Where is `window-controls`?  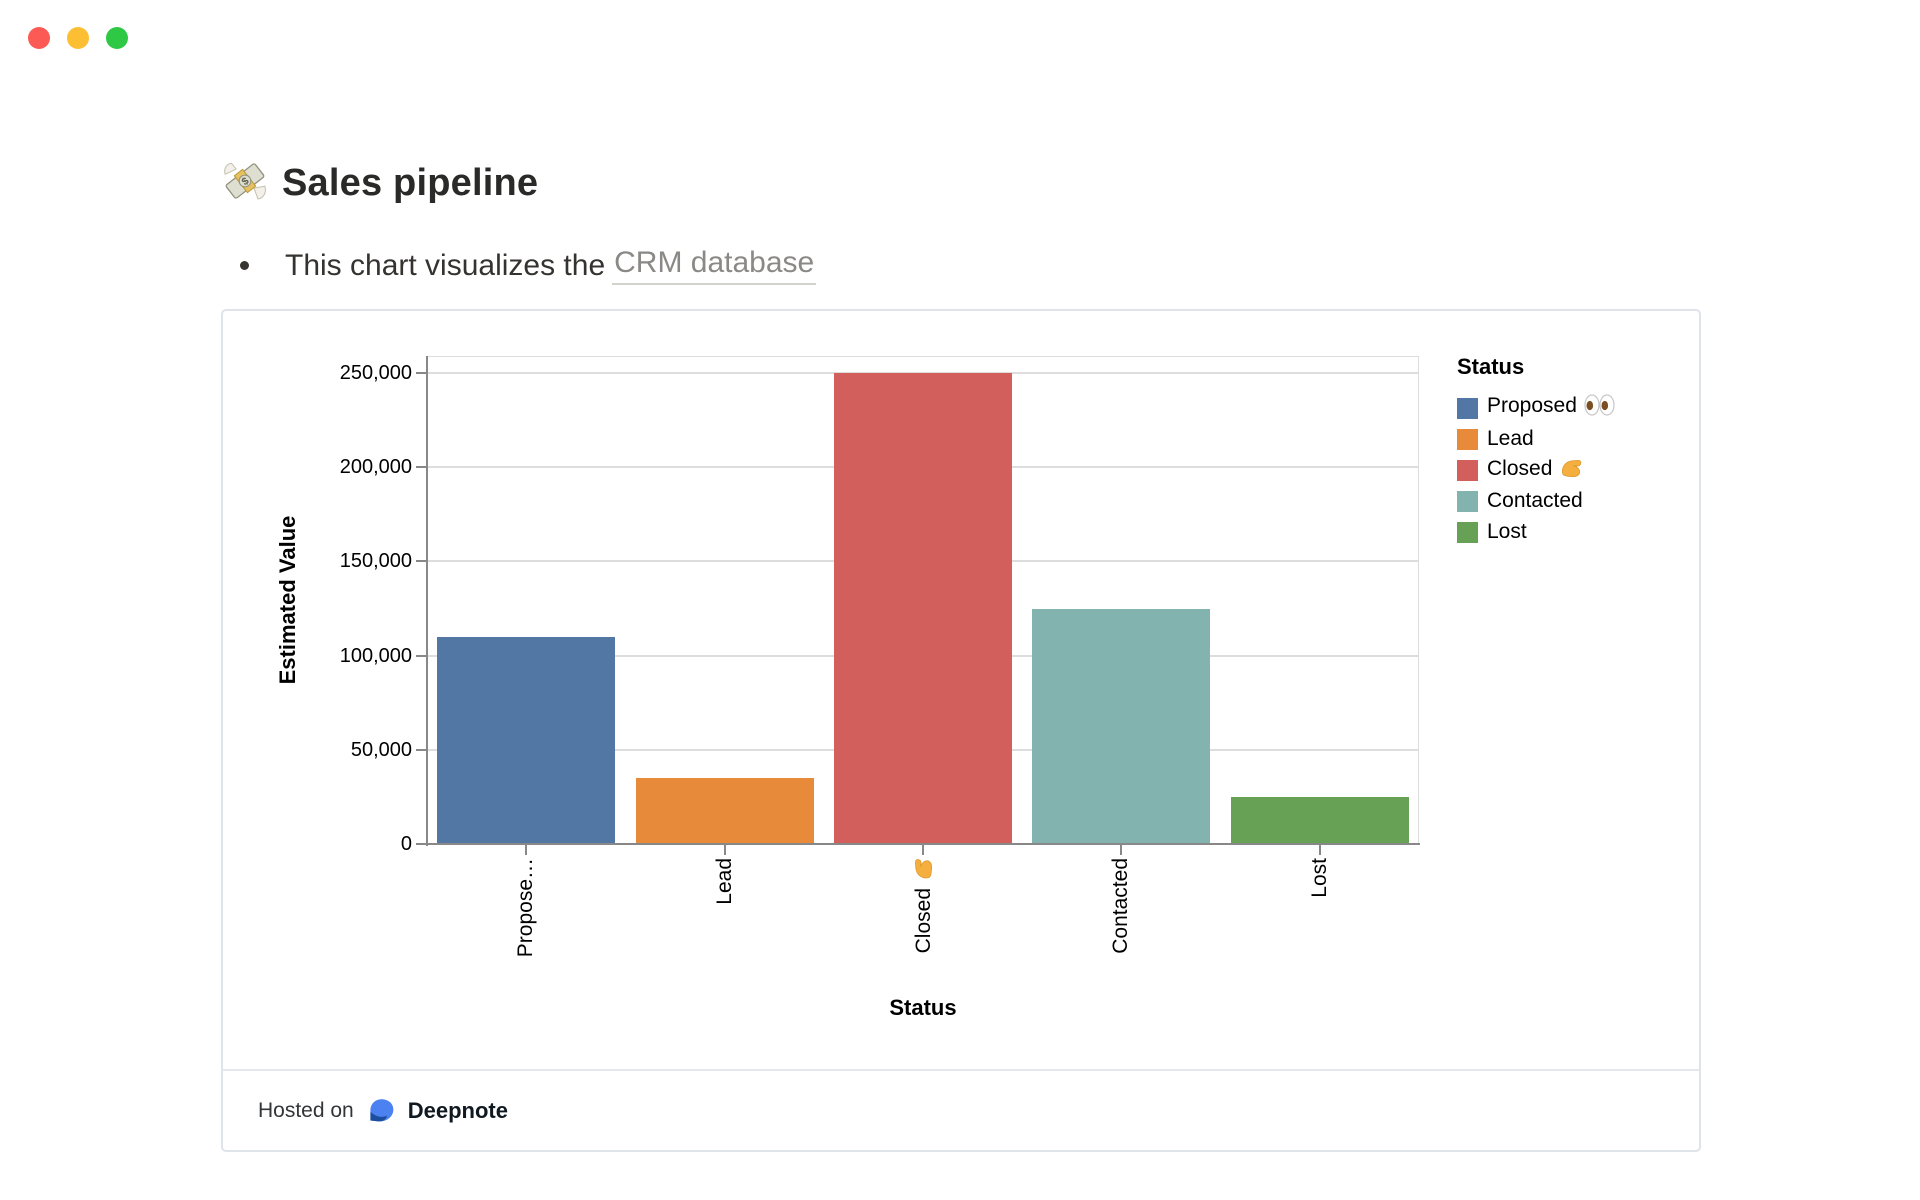
window-controls is located at coordinates (78, 38).